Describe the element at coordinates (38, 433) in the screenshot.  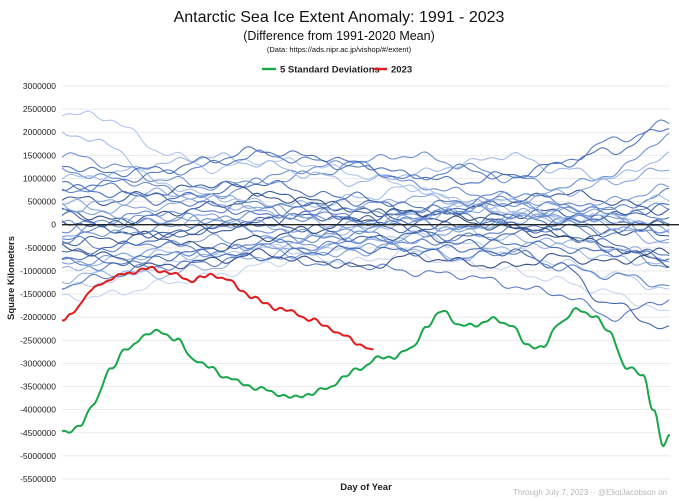
I see `y-tick-label: -4500000` at that location.